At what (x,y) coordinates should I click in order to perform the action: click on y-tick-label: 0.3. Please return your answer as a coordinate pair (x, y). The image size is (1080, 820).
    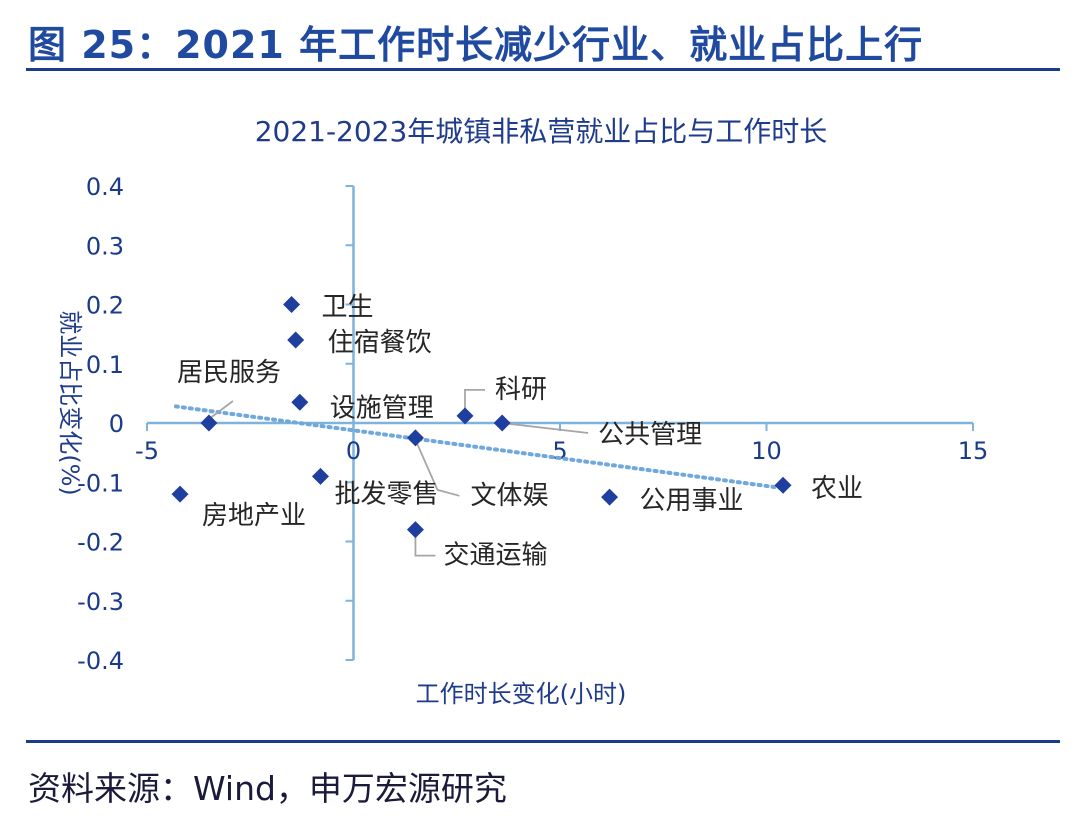
    Looking at the image, I should click on (105, 246).